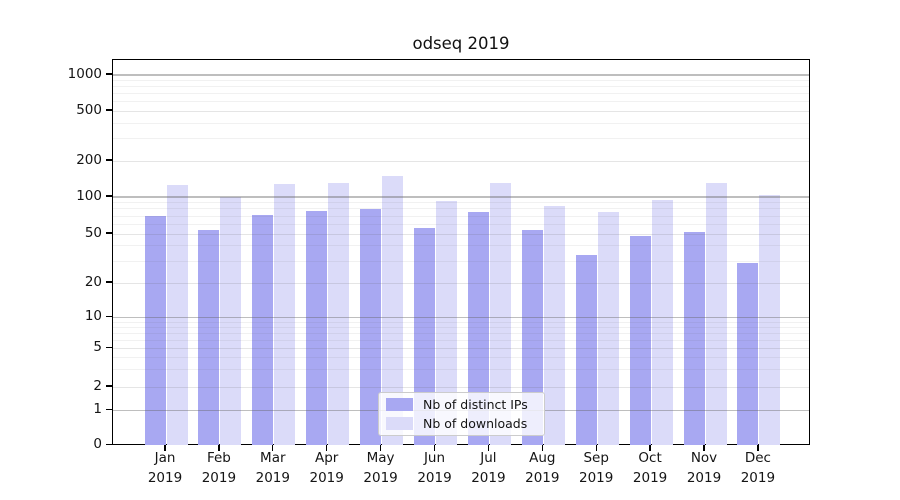  I want to click on legend-label-distinct-ips: Nb of distinct IPs, so click(475, 404).